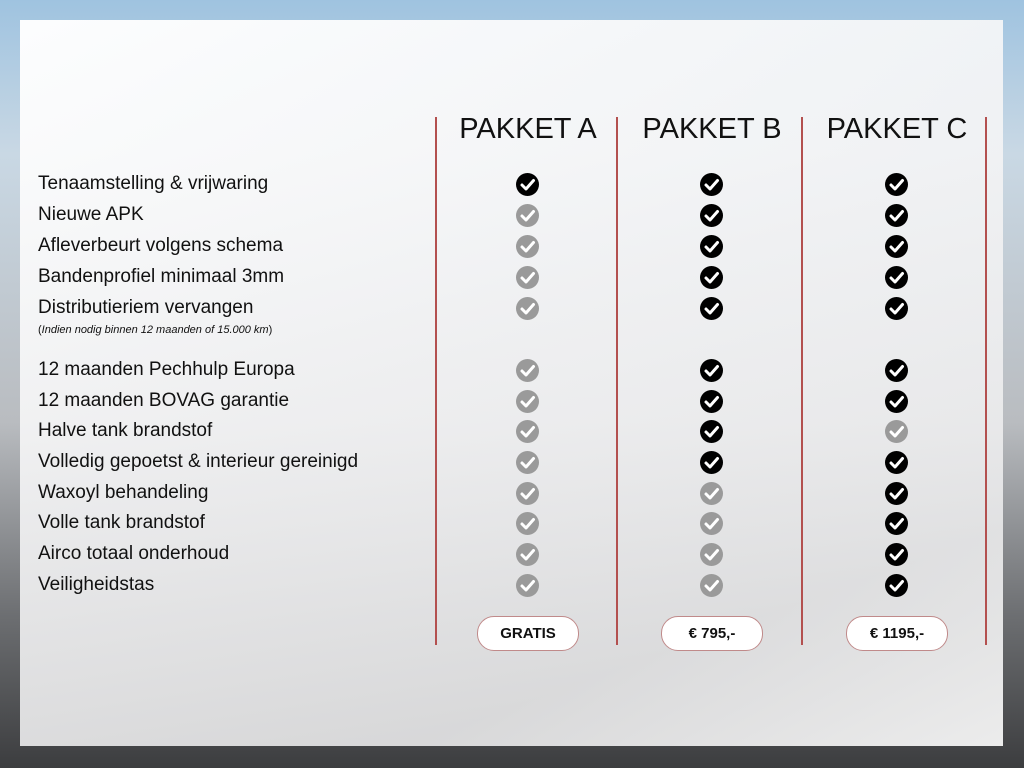  Describe the element at coordinates (91, 214) in the screenshot. I see `feature-label: Nieuwe APK` at that location.